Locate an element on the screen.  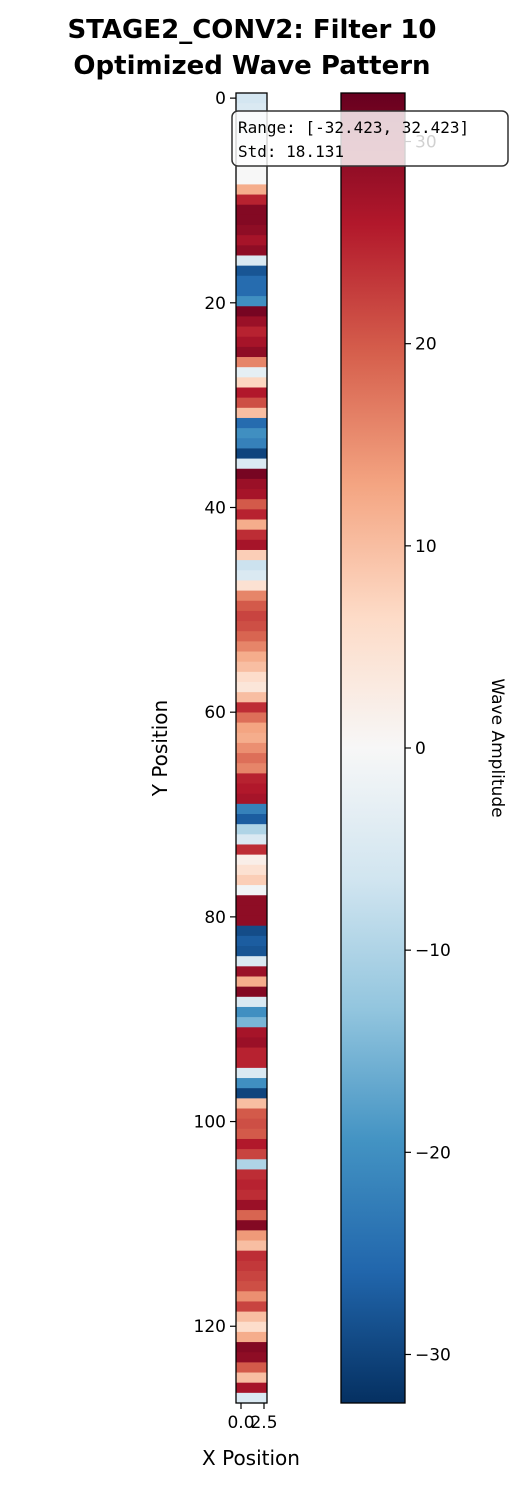
y-tick-label: 120 is located at coordinates (210, 1327).